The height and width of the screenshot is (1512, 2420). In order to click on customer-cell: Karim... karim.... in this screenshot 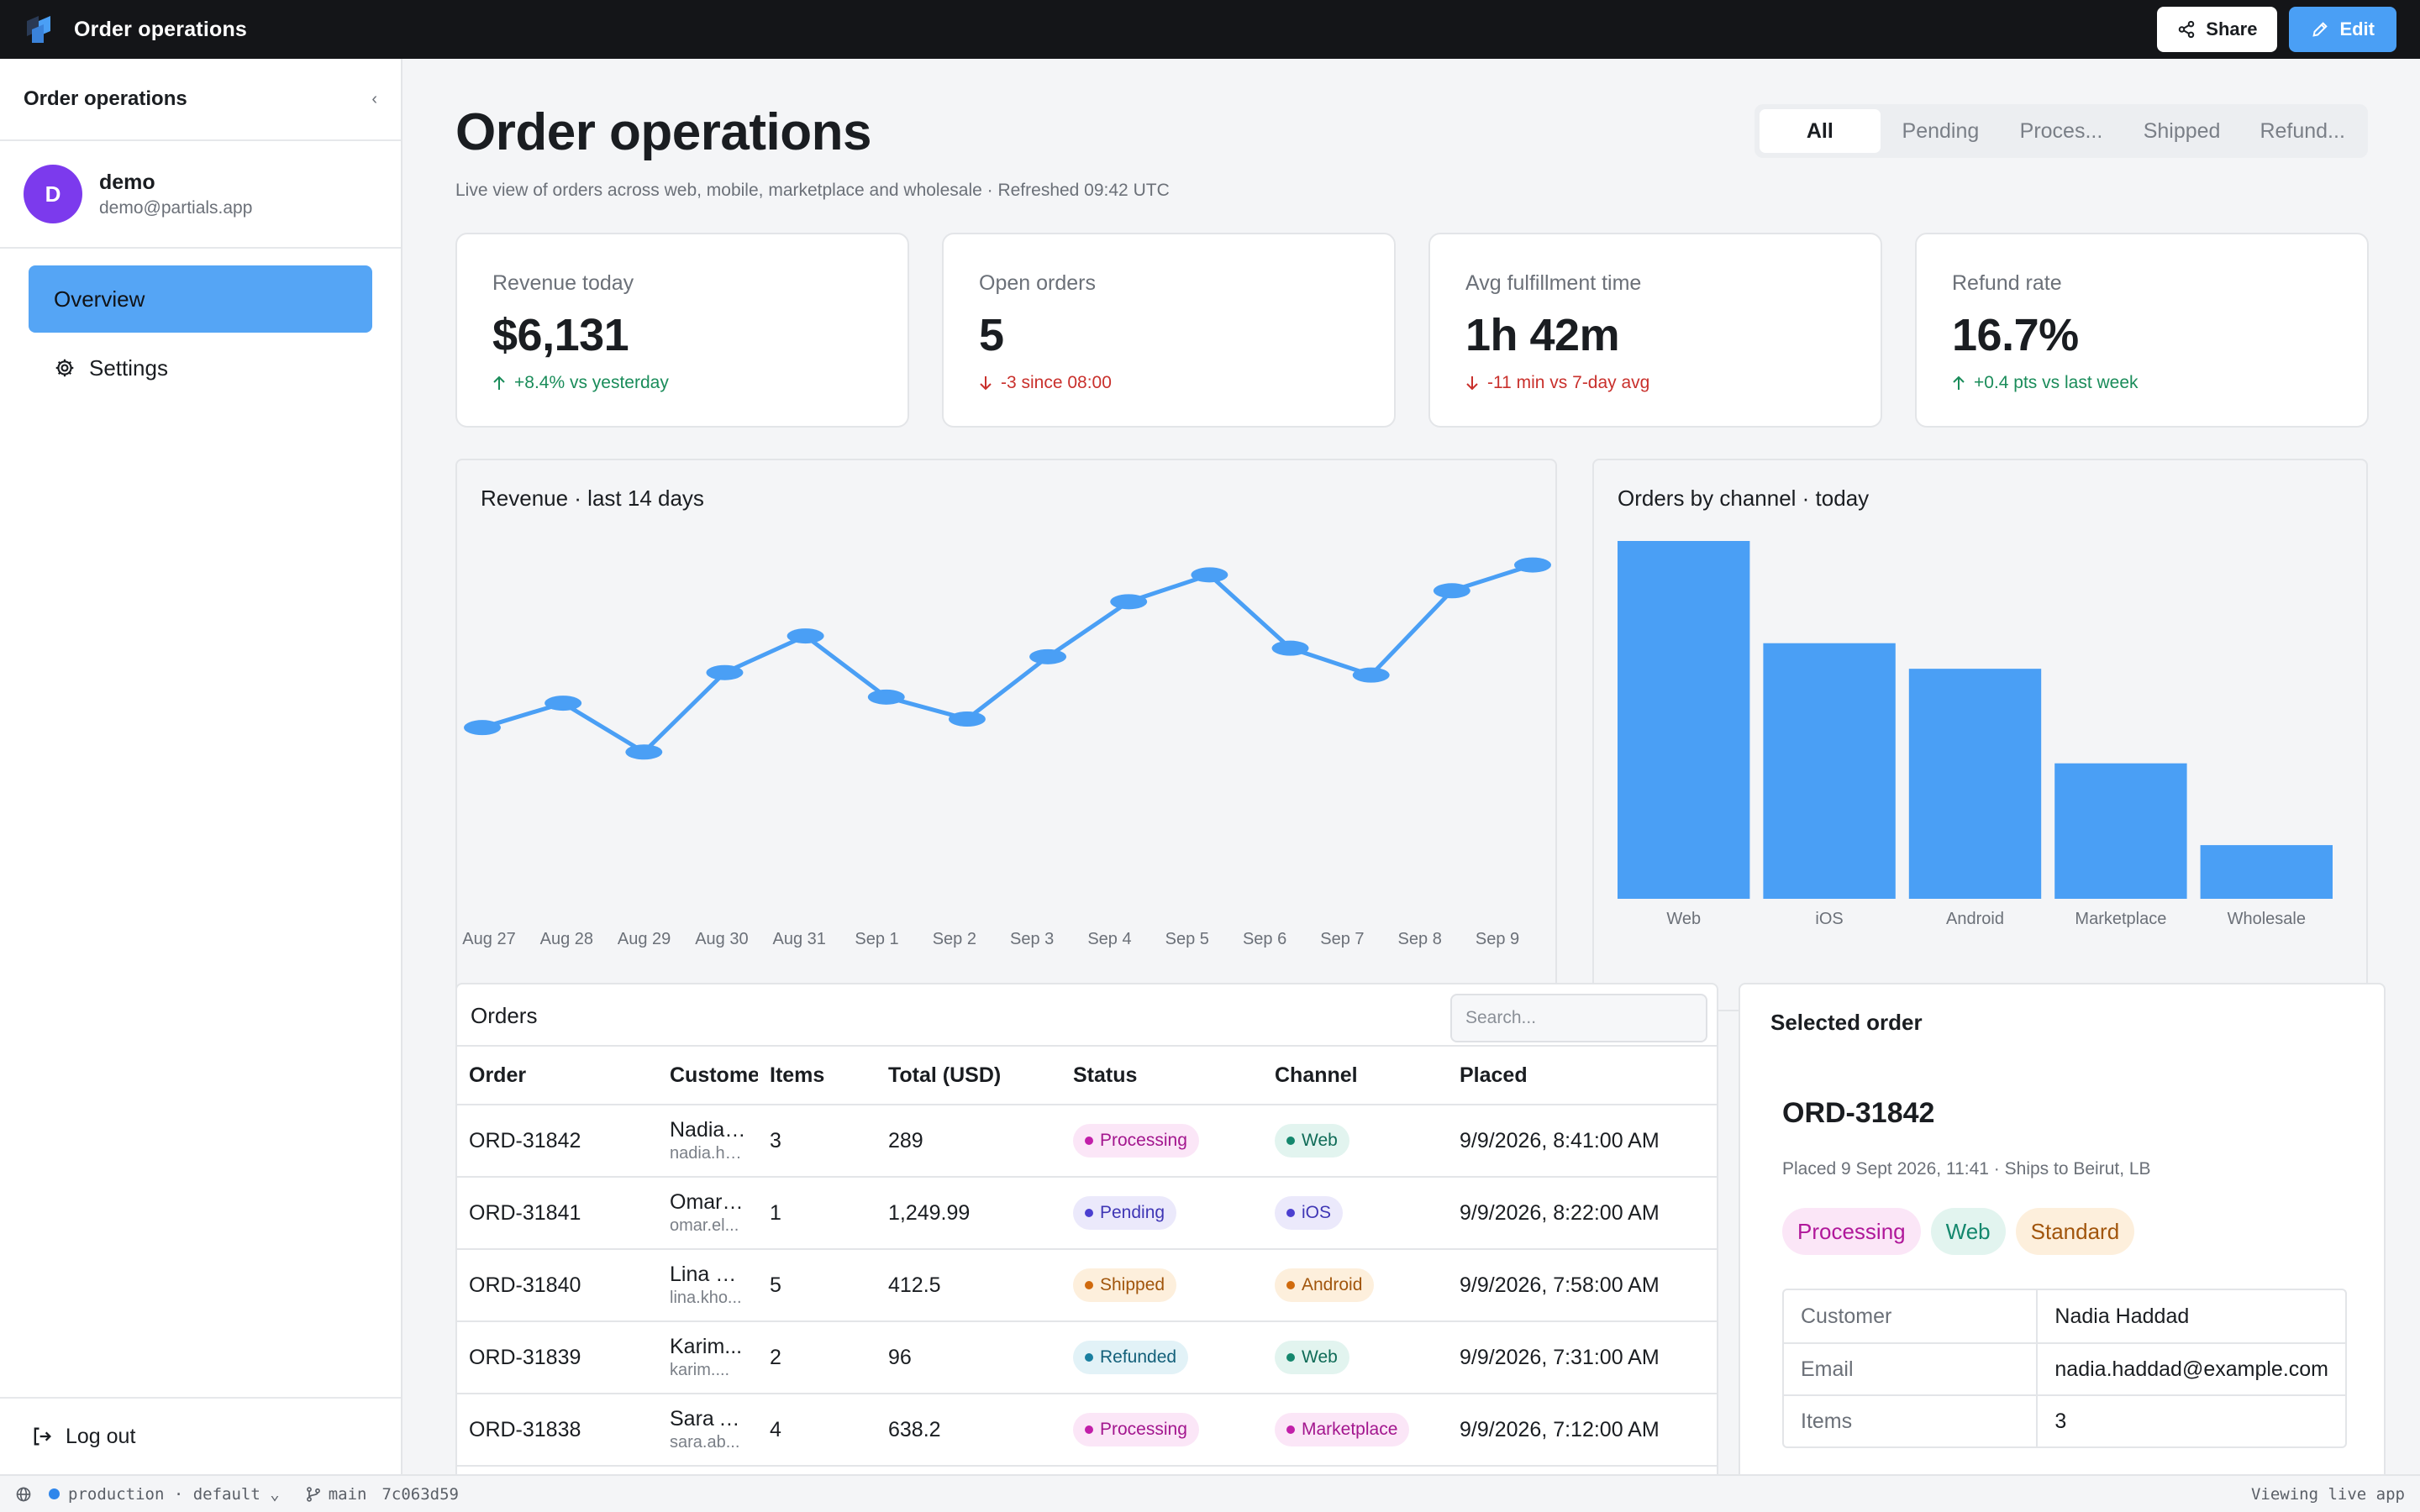, I will do `click(708, 1357)`.